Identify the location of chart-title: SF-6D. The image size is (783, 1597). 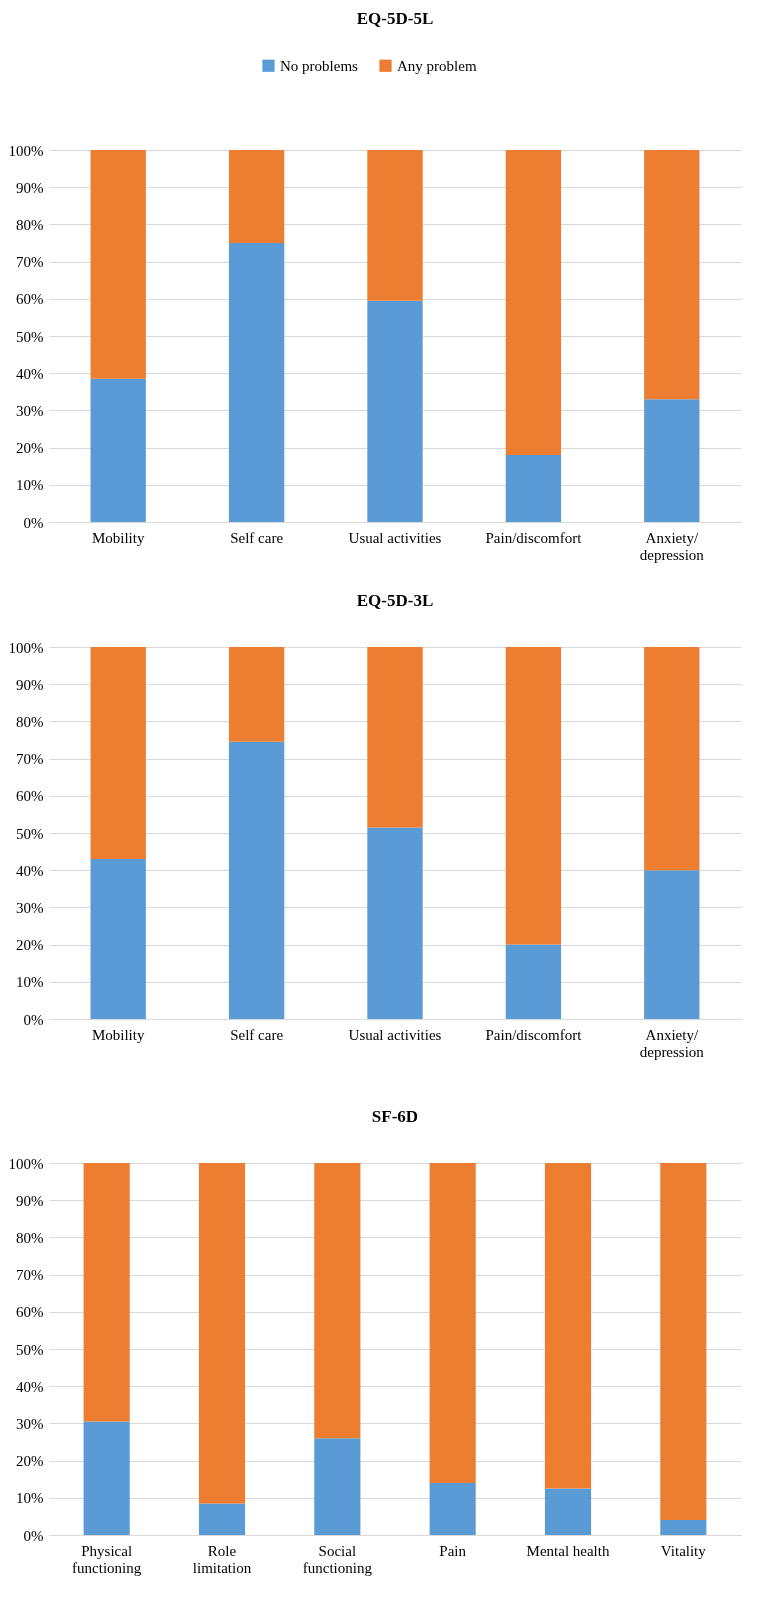
(395, 1116).